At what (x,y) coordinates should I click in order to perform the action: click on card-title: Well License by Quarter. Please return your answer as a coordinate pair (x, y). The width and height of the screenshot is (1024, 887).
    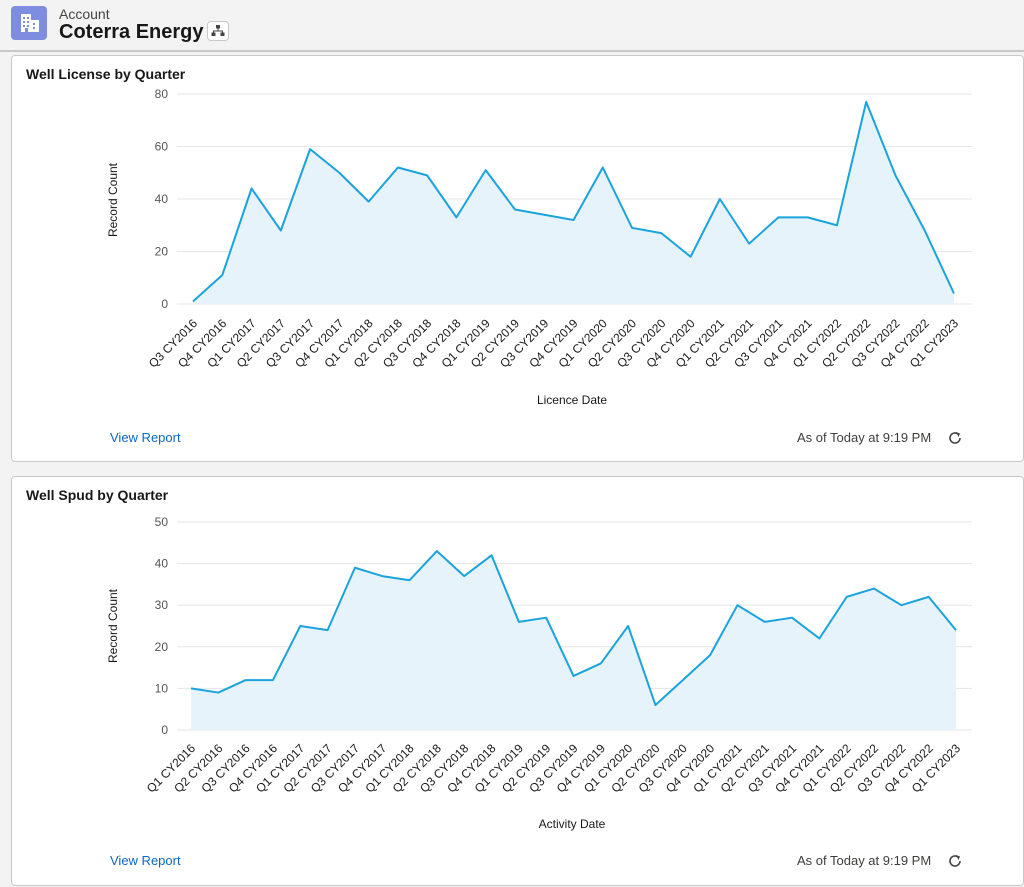
    Looking at the image, I should click on (106, 74).